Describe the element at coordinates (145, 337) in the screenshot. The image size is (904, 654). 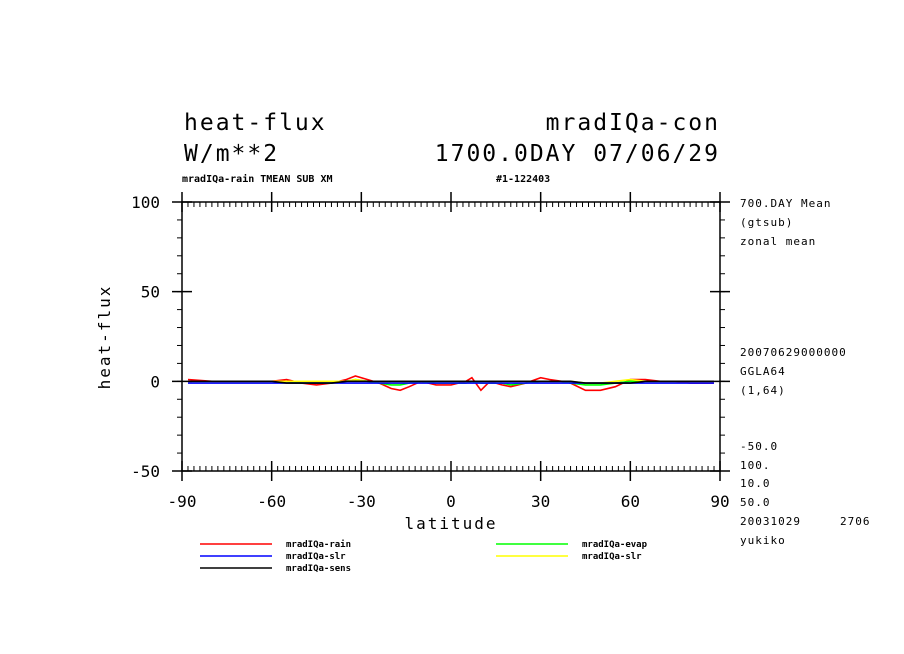
I see `y-tick-labels: -50 0 50 100` at that location.